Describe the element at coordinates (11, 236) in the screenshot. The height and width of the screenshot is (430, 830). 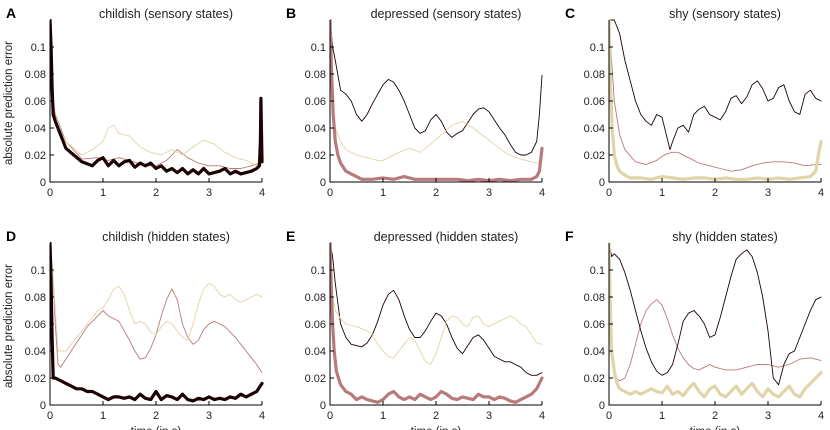
I see `panel-letter: D` at that location.